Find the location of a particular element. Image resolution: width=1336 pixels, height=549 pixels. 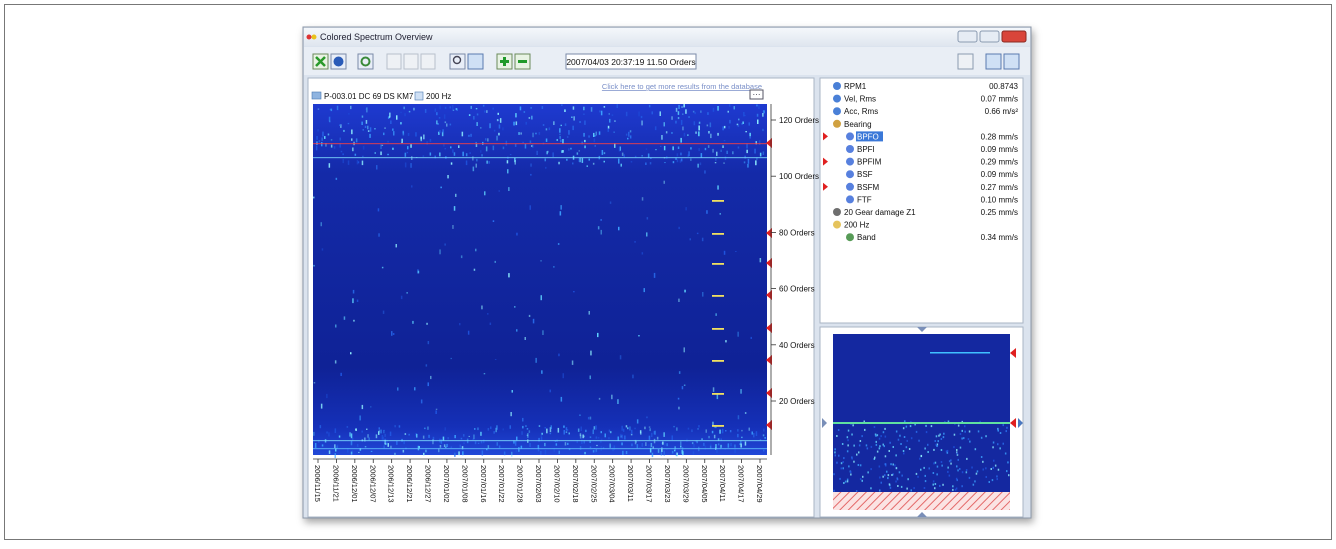

spectrum-header: P-003.01 DC 69 DS KM7 is located at coordinates (369, 96).